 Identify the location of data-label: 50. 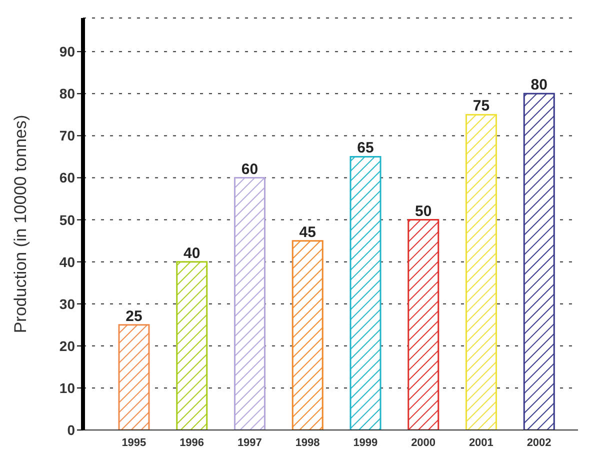
(423, 211).